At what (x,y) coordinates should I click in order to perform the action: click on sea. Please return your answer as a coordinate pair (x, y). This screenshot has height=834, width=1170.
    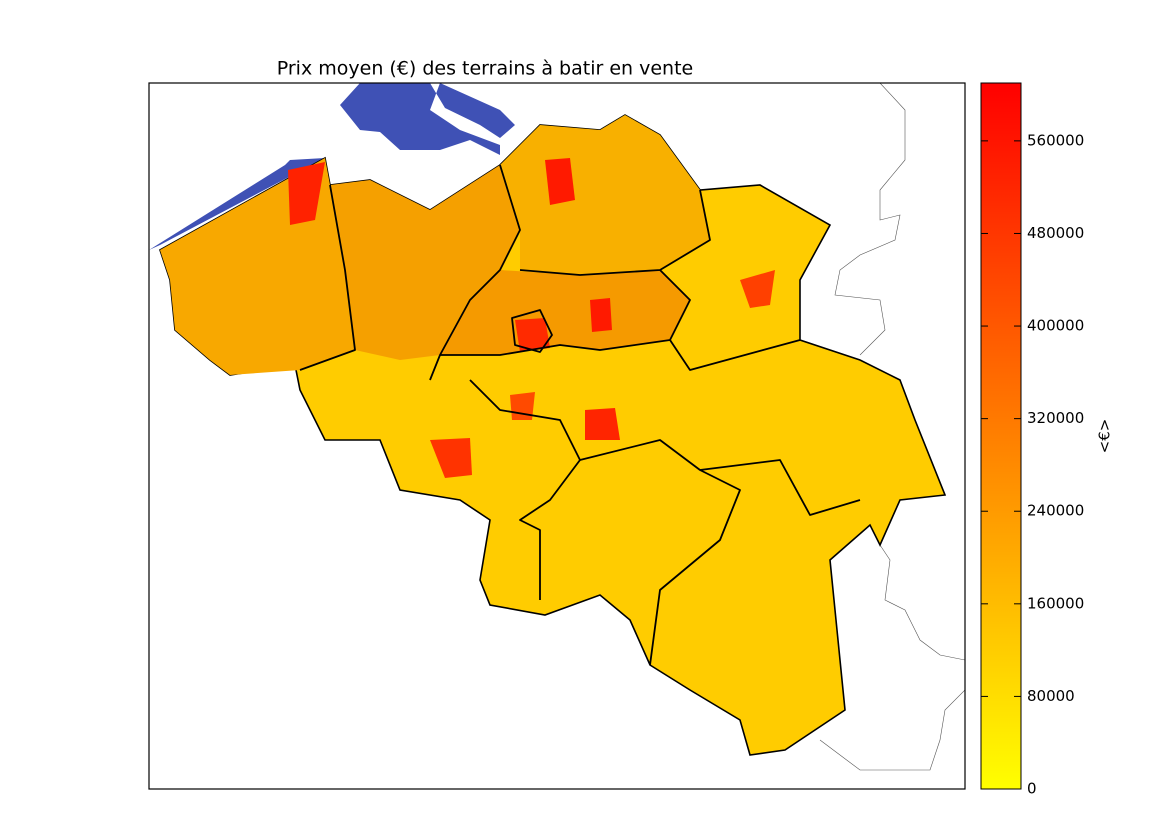
    Looking at the image, I should click on (332, 166).